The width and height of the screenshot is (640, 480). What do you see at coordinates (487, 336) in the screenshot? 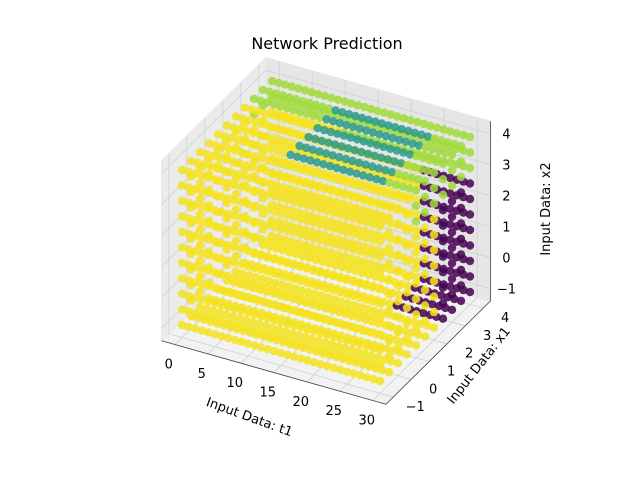
I see `y-tick-label: 3` at bounding box center [487, 336].